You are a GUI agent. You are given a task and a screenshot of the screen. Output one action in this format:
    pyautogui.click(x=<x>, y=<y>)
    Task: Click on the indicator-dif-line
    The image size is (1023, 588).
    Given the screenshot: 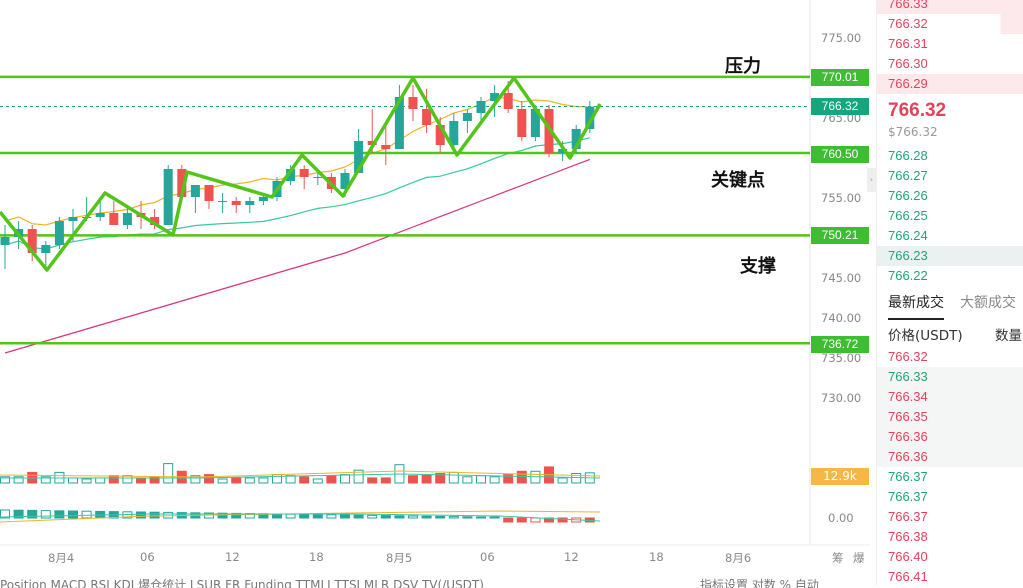 What is the action you would take?
    pyautogui.click(x=300, y=517)
    